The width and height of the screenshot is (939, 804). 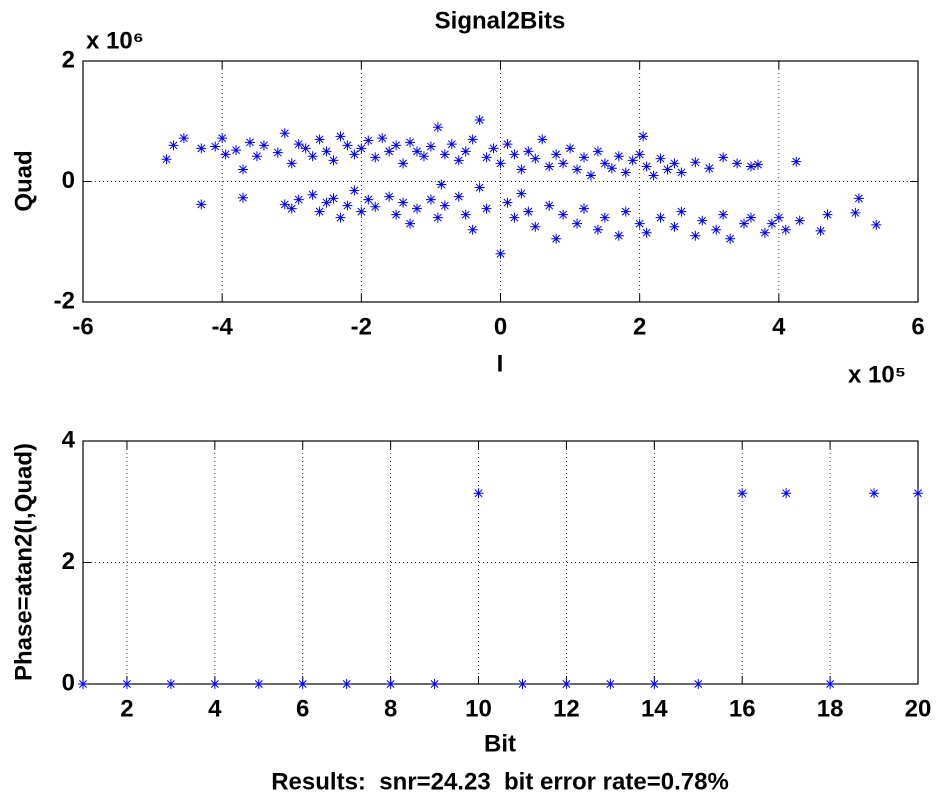 What do you see at coordinates (23, 180) in the screenshot?
I see `y-axis-label: Quad` at bounding box center [23, 180].